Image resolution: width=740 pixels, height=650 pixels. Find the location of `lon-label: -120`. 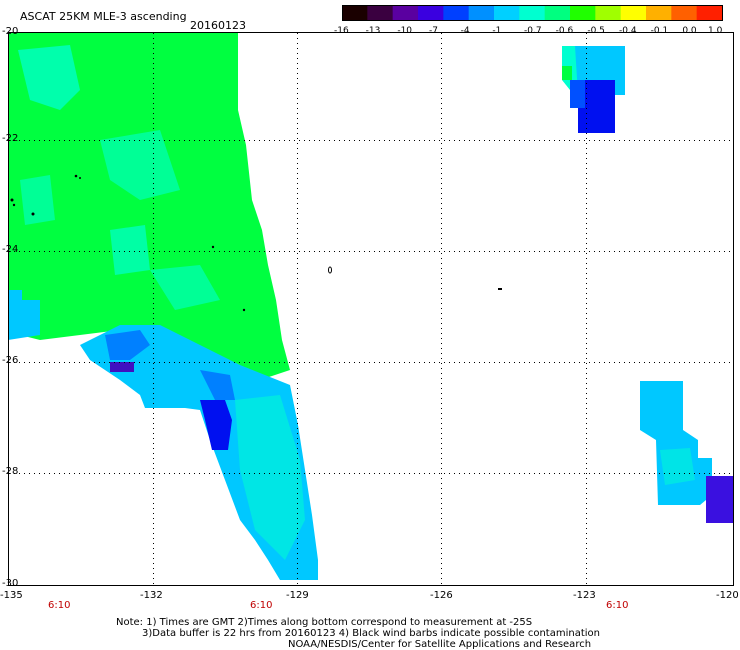

lon-label: -120 is located at coordinates (727, 595).